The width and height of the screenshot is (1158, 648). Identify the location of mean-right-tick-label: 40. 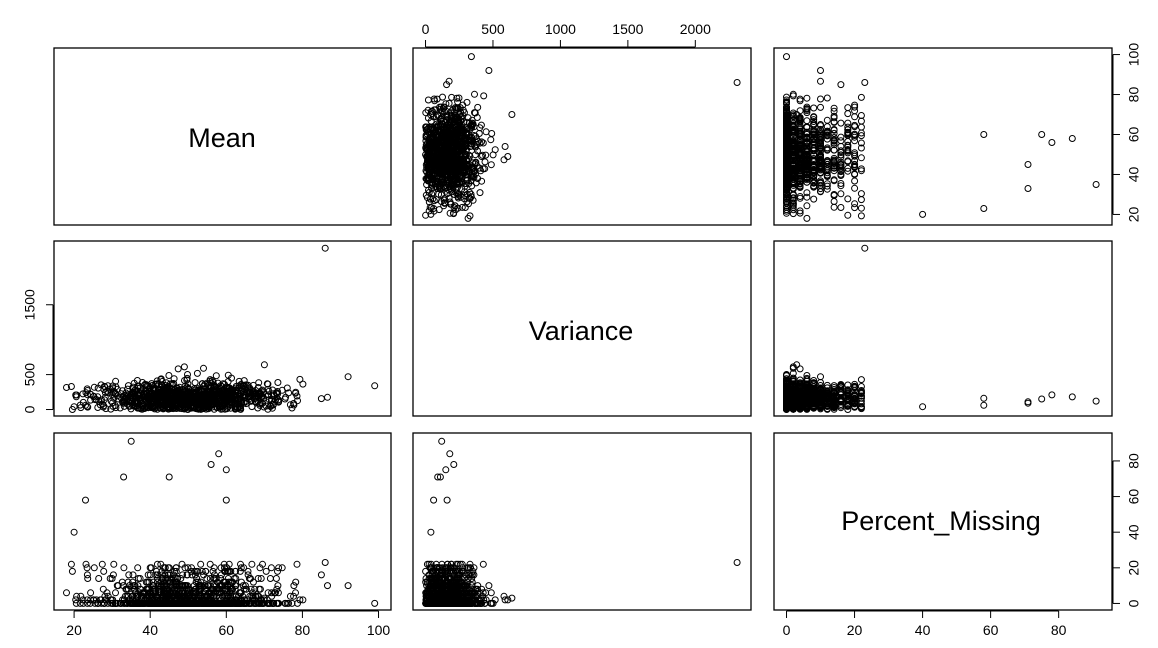
(1134, 174).